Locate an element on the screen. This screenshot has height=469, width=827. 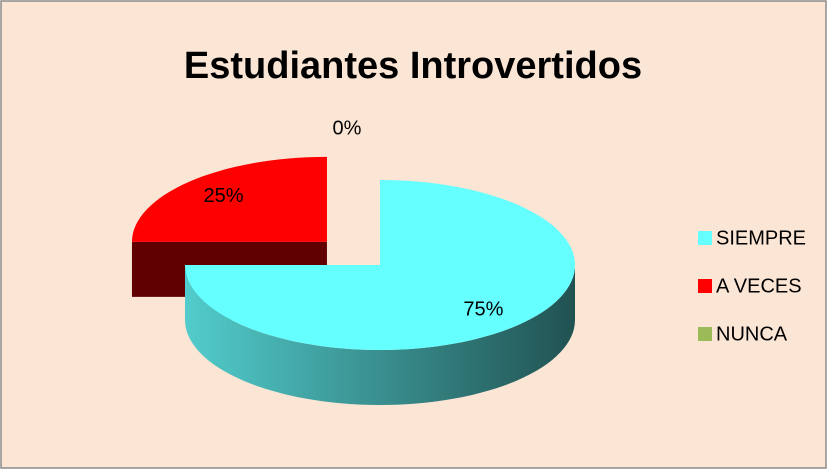
slice-top is located at coordinates (229, 199).